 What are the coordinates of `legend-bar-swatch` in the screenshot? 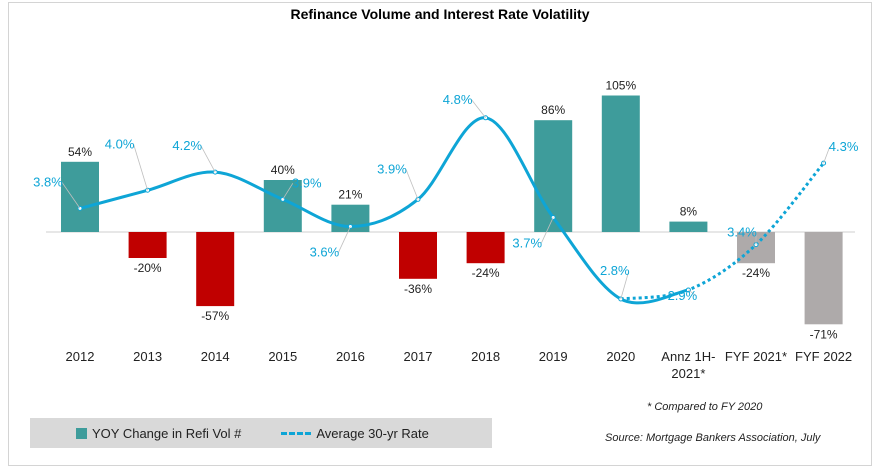 It's located at (81, 433).